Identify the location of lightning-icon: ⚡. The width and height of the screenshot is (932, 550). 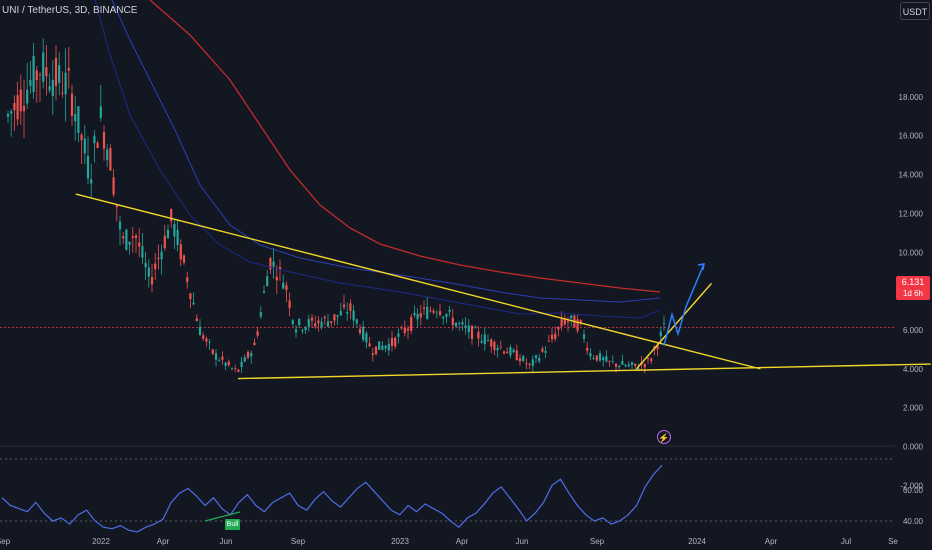
(664, 437).